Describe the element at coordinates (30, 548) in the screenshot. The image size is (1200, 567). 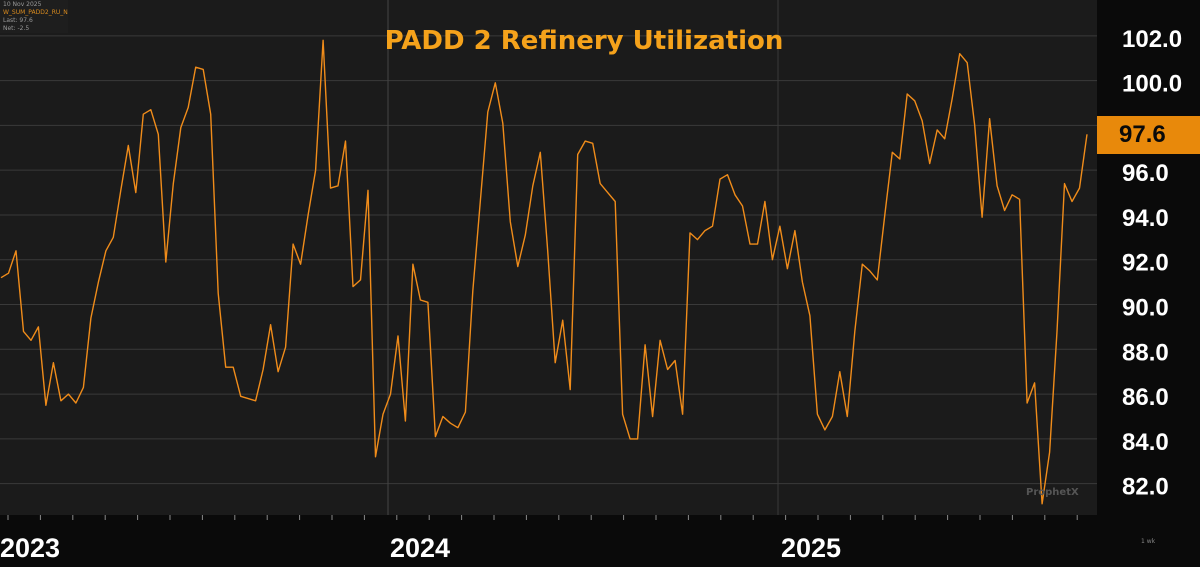
I see `x-tick-label: 2023` at that location.